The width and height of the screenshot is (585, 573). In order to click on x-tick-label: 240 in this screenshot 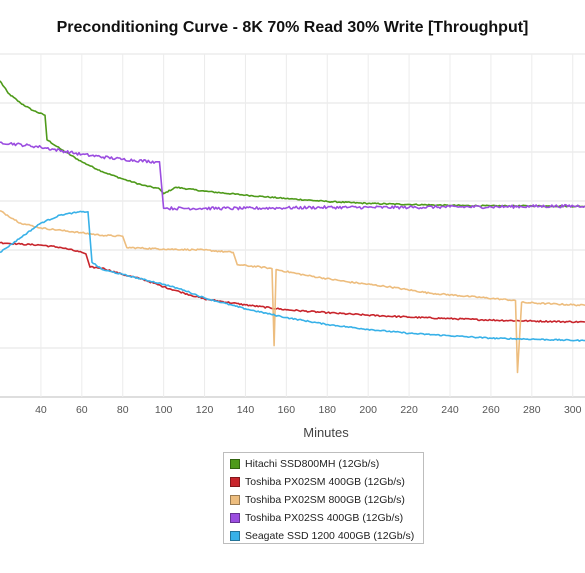, I will do `click(450, 410)`.